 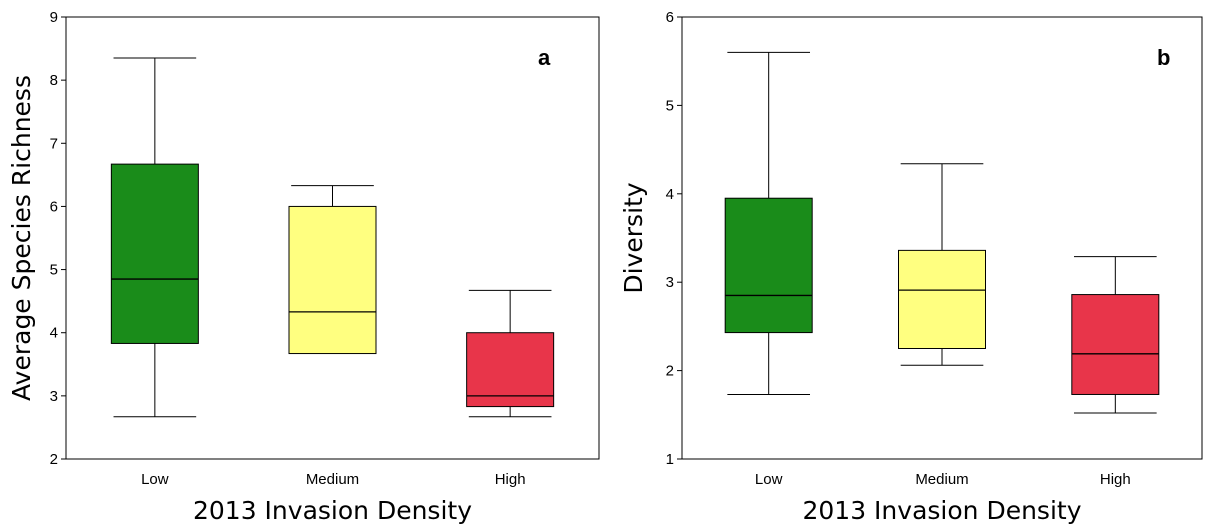 I want to click on panel-label: b, so click(x=1163, y=57).